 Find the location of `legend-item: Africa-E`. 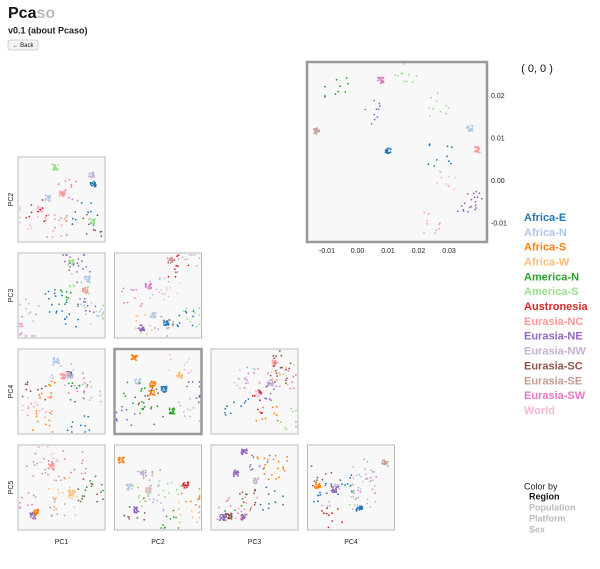

legend-item: Africa-E is located at coordinates (545, 218).